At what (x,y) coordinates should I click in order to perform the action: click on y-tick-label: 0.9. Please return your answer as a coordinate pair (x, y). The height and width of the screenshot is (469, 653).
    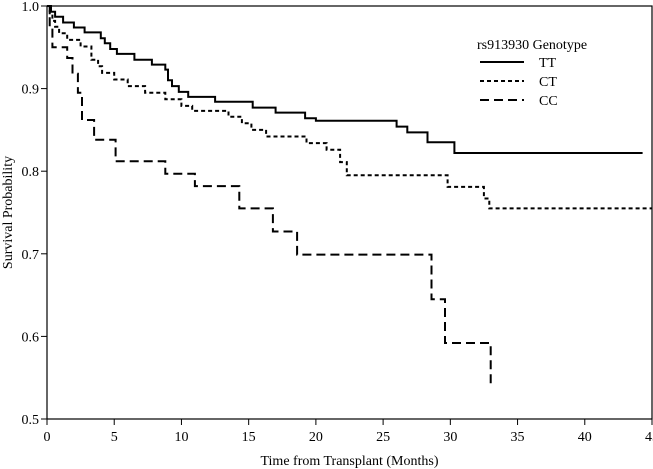
    Looking at the image, I should click on (31, 90).